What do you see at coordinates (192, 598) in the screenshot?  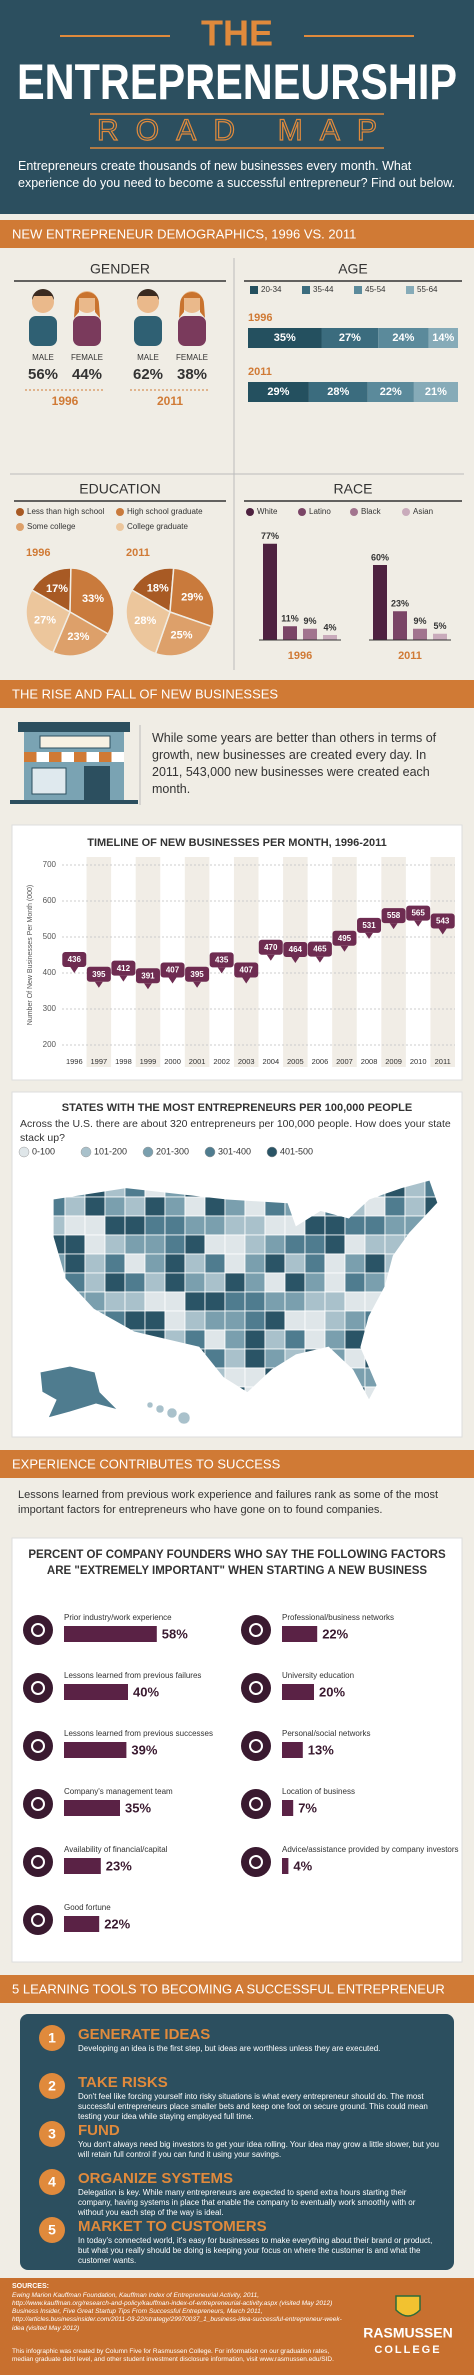 I see `value-label: 29%` at bounding box center [192, 598].